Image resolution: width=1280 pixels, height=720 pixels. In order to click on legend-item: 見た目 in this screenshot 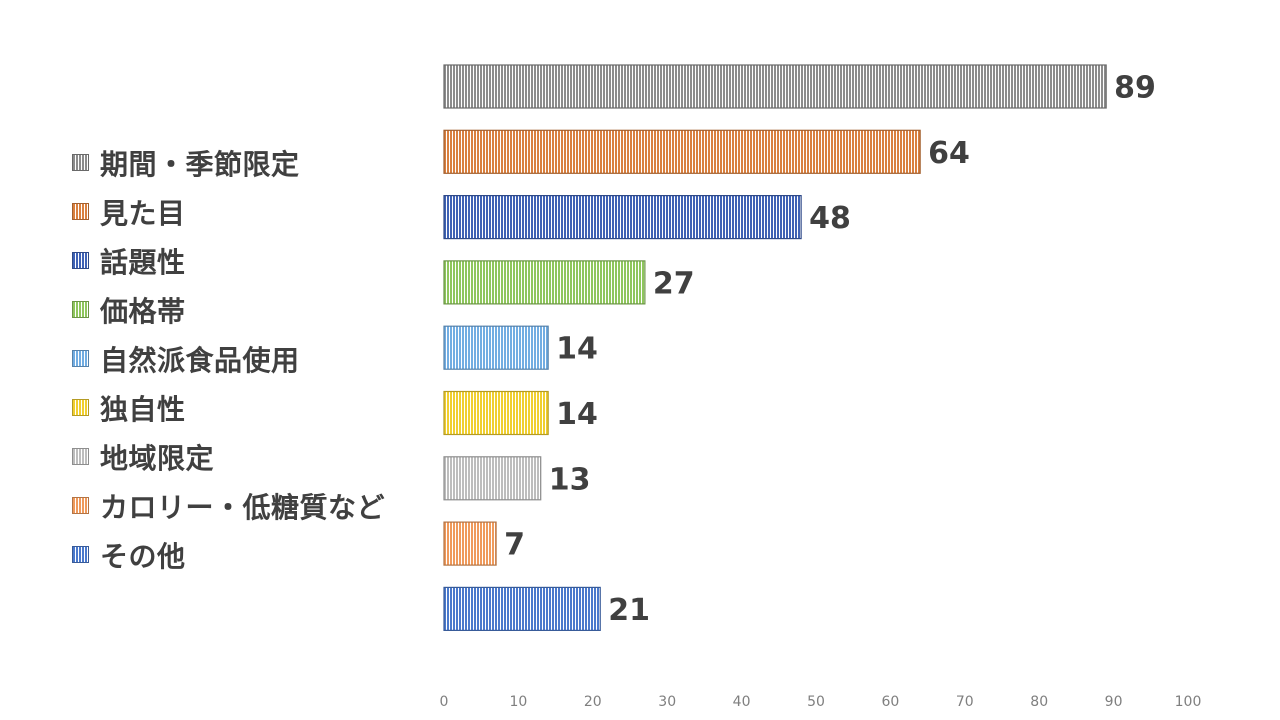, I will do `click(252, 211)`.